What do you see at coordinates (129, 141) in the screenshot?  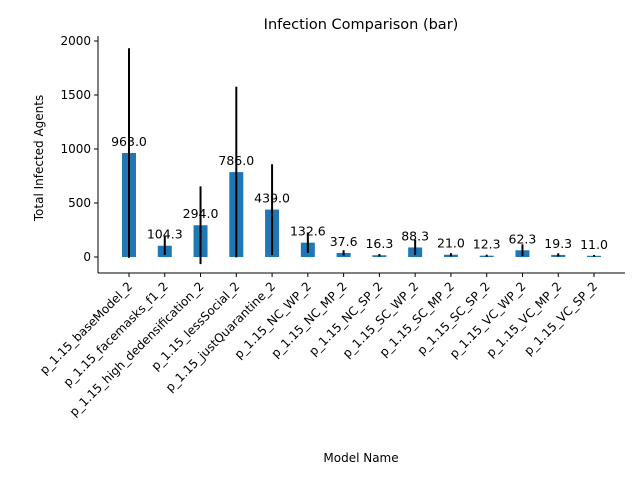 I see `data-label: 963.0` at bounding box center [129, 141].